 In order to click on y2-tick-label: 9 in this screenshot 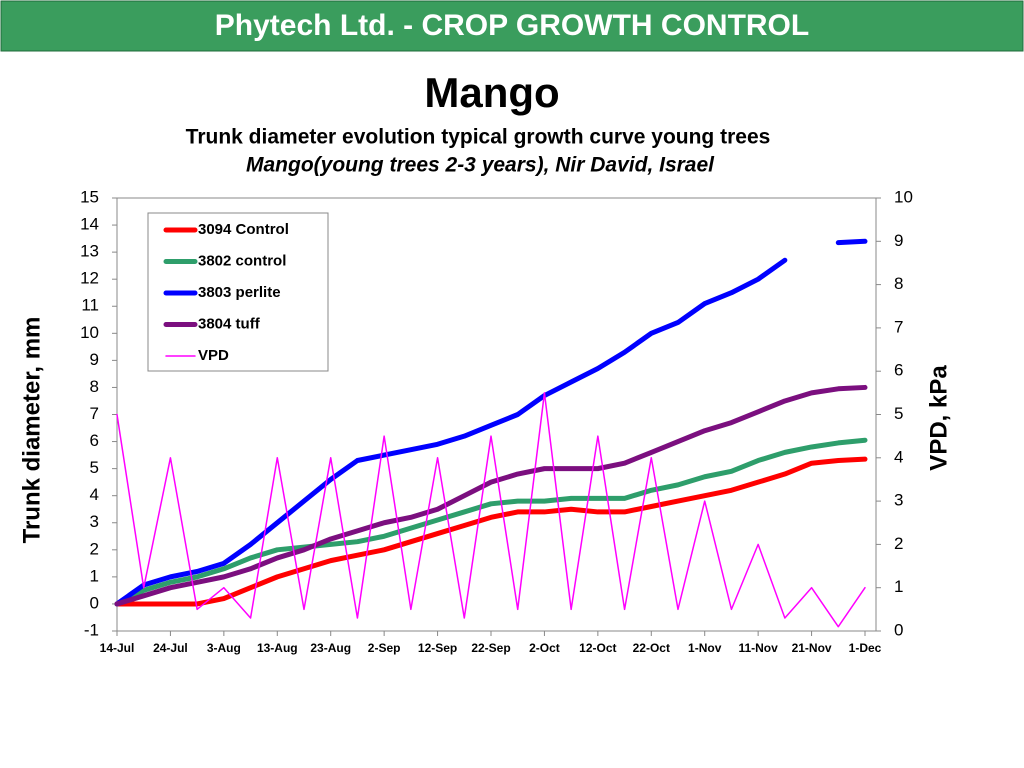, I will do `click(898, 240)`.